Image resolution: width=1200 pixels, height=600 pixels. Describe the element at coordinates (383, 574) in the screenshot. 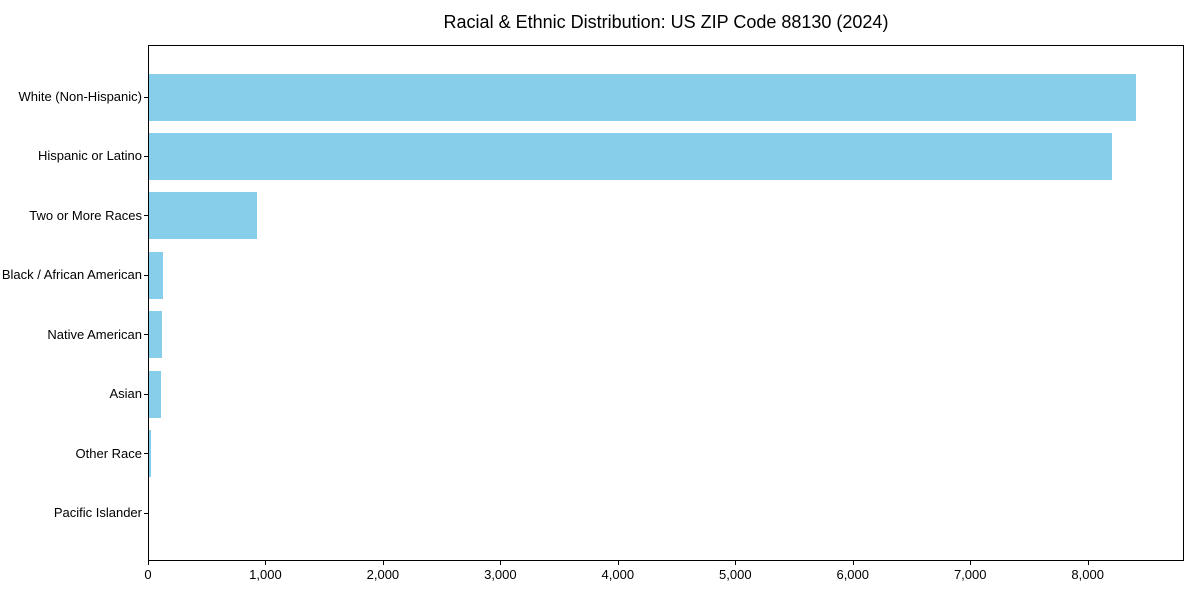

I see `x-tick-label: 2,000` at that location.